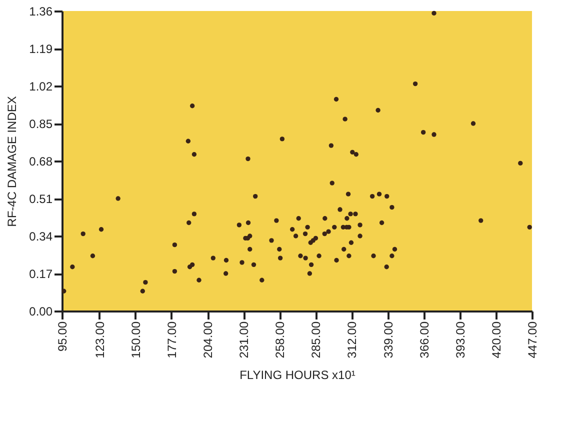 The image size is (587, 438). Describe the element at coordinates (496, 339) in the screenshot. I see `x-tick-label: 420.00` at that location.